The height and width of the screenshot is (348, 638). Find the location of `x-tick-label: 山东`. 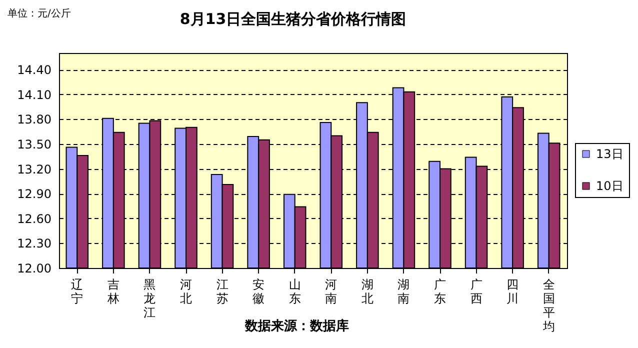

x-tick-label: 山东 is located at coordinates (294, 292).